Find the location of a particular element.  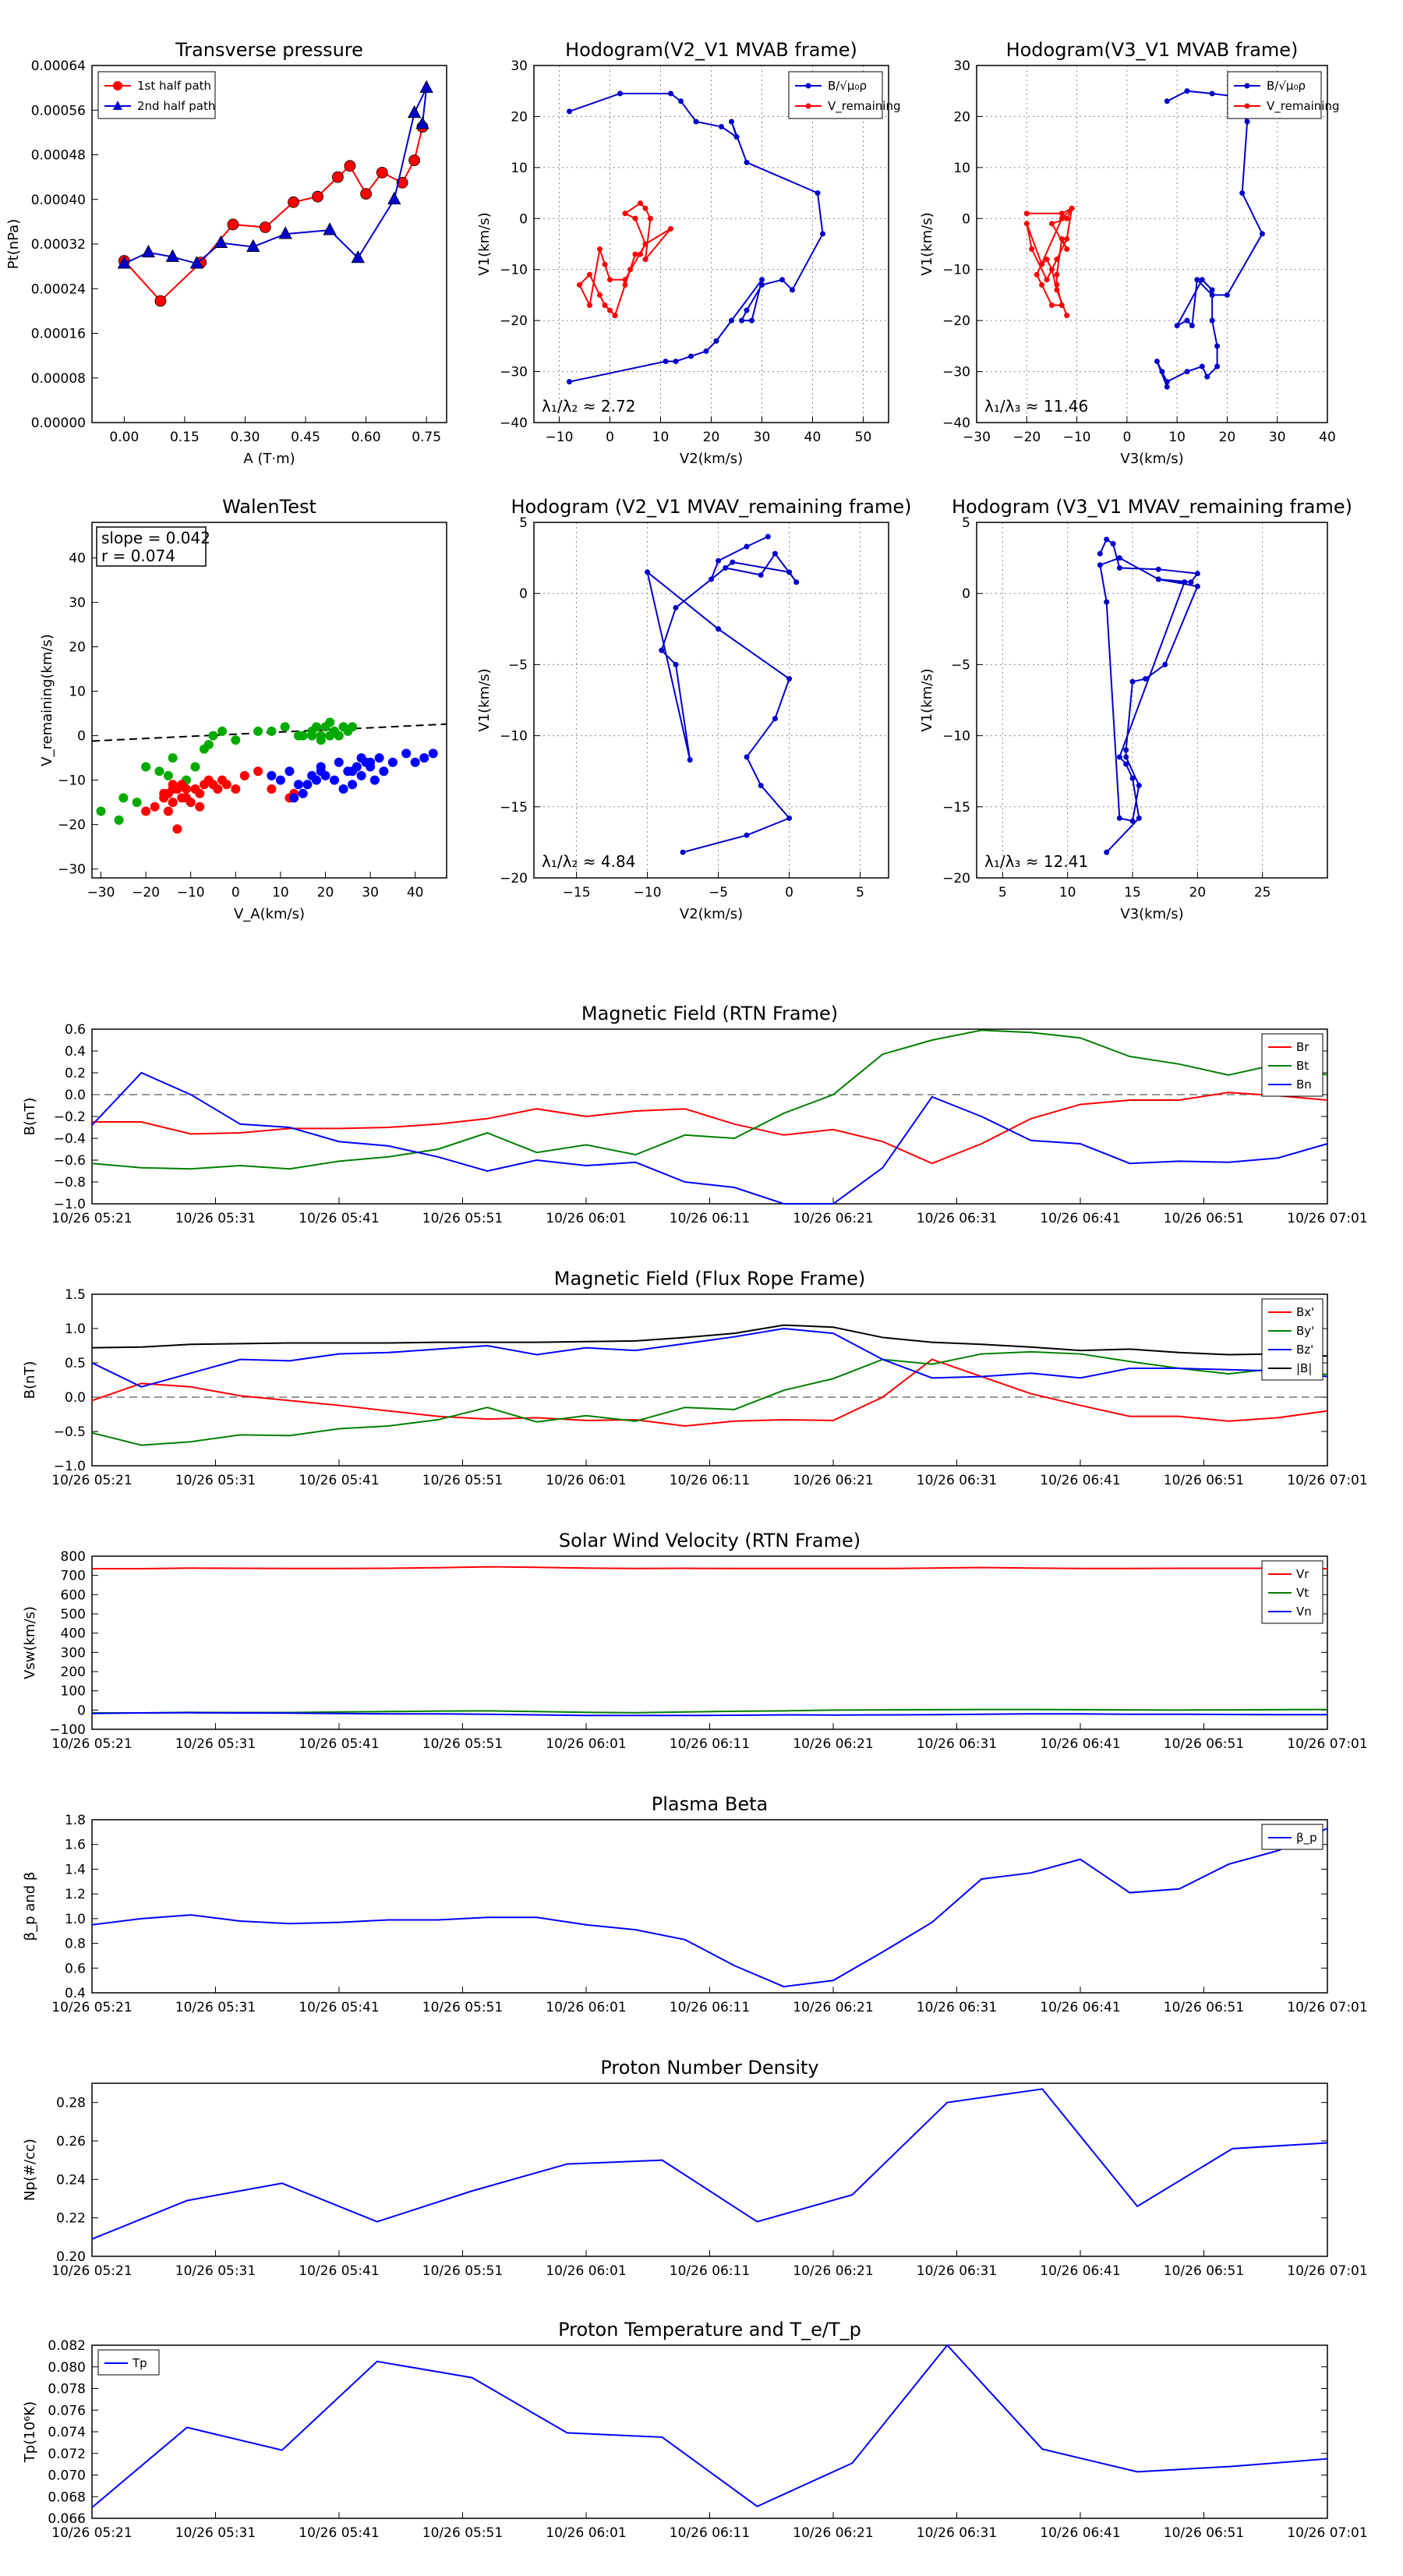

x-tick-label: 10/26 06:21 is located at coordinates (833, 1744).